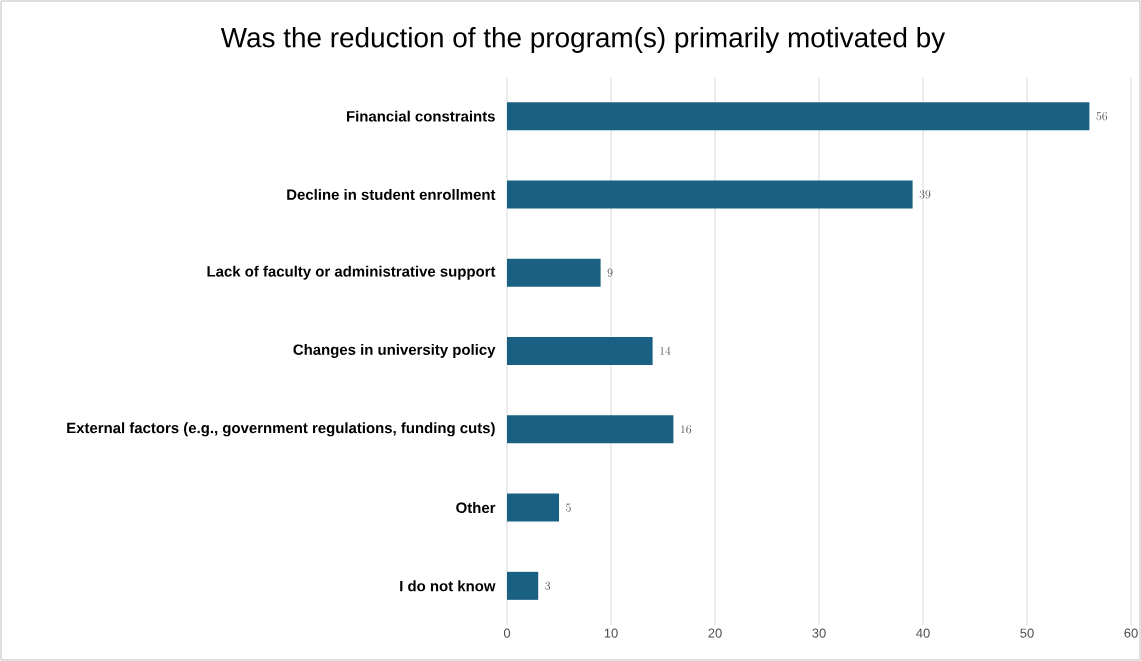 The width and height of the screenshot is (1141, 661). What do you see at coordinates (476, 508) in the screenshot?
I see `y-tick-label: Other` at bounding box center [476, 508].